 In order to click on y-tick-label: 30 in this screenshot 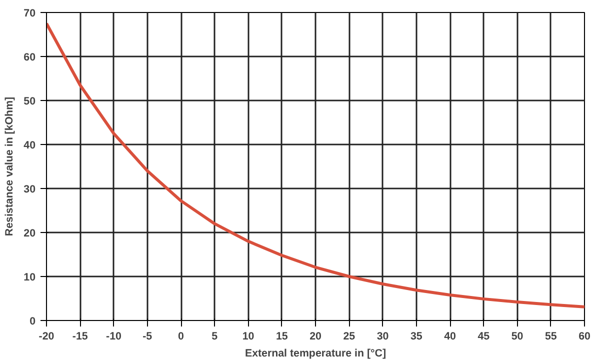, I will do `click(30, 190)`.